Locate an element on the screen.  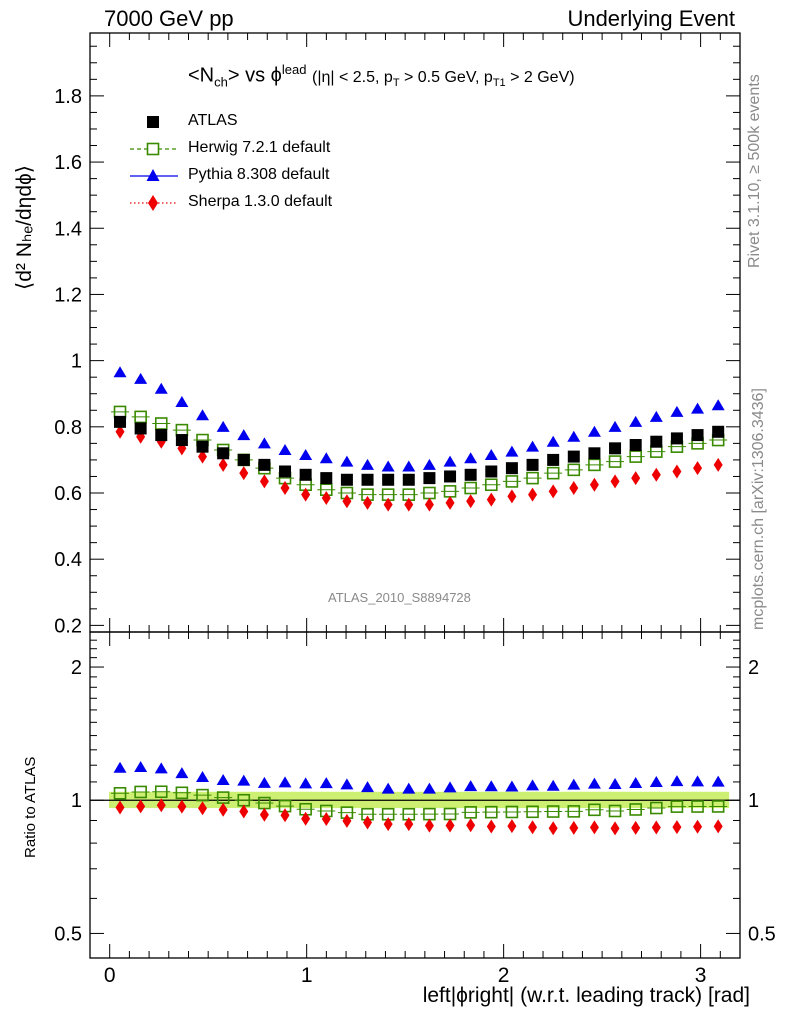
y-axis-label-main: ⟨d² Nₕₑ/dηdϕ⟩ is located at coordinates (24, 227).